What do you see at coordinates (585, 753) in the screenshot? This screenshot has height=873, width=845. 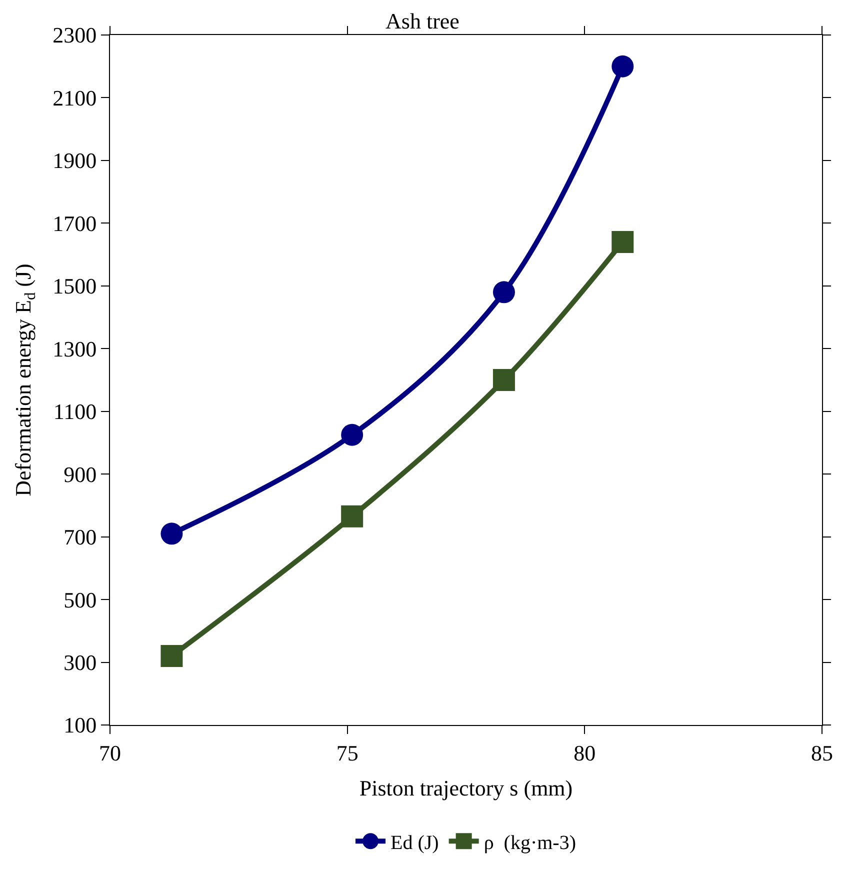 I see `x-tick-label: 80` at bounding box center [585, 753].